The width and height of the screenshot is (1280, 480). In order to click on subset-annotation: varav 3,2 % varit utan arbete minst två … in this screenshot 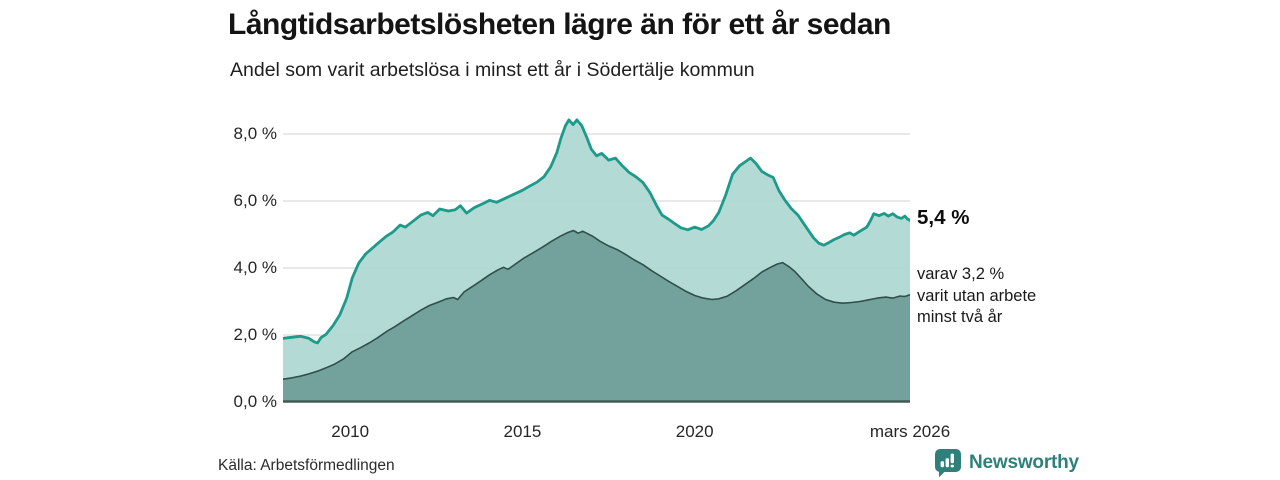, I will do `click(976, 296)`.